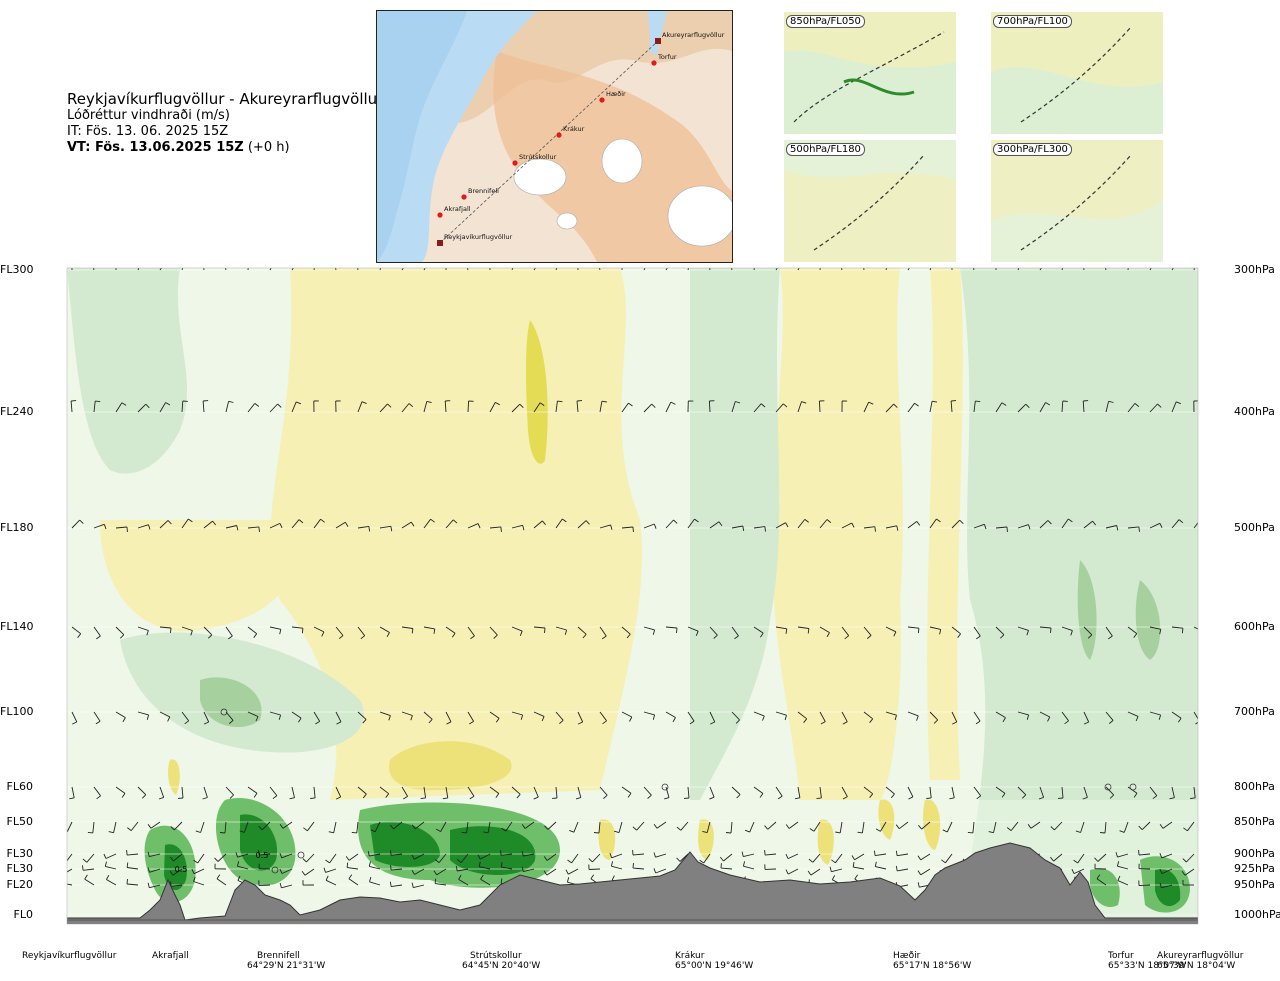 This screenshot has width=1280, height=981. What do you see at coordinates (714, 961) in the screenshot?
I see `x-point-label: Krákur 65°00'N 19°46'W` at bounding box center [714, 961].